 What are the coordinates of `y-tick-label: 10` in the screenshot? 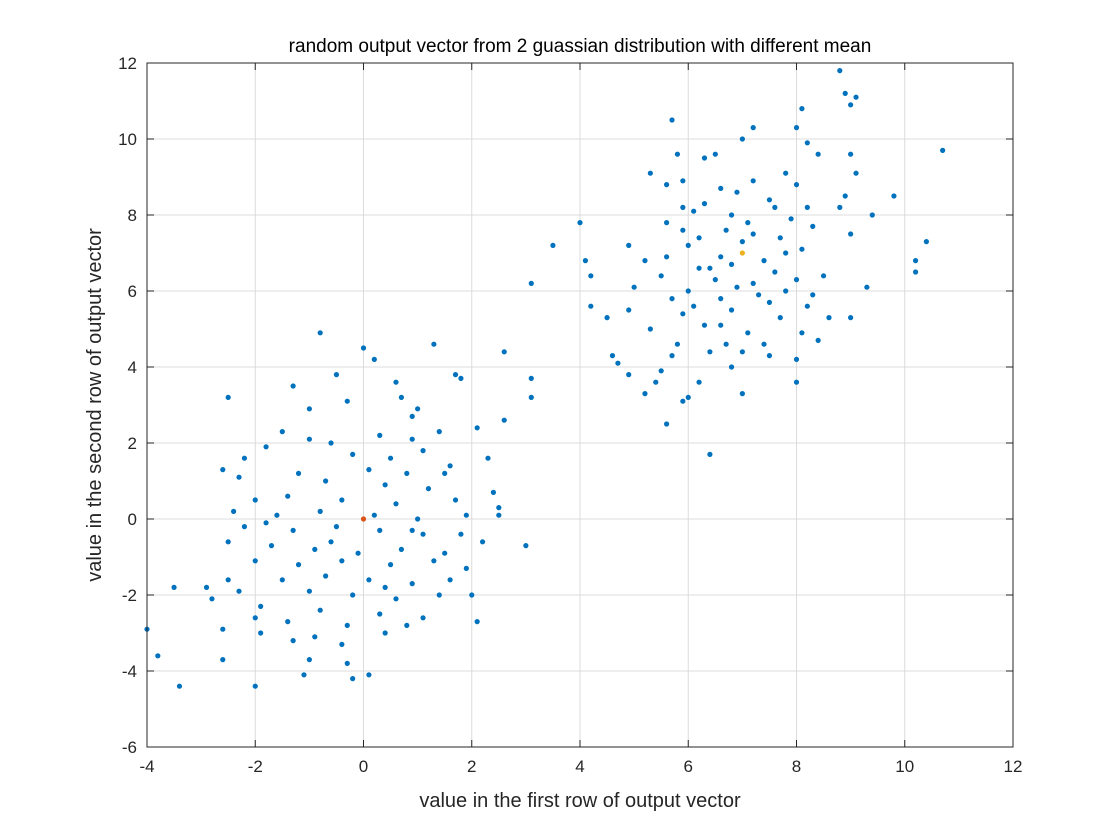 It's located at (127, 139).